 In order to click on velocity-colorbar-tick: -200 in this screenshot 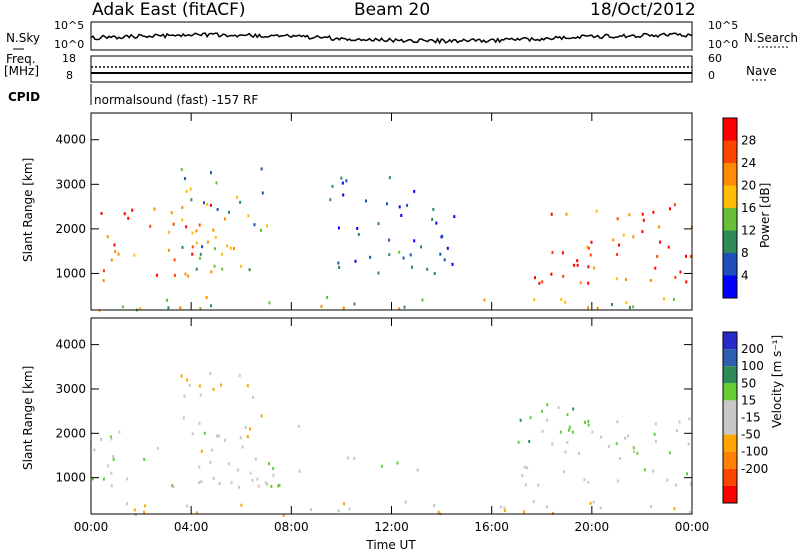, I will do `click(754, 469)`.